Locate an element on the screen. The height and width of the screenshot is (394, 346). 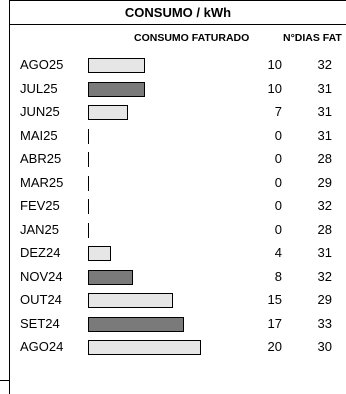
table-row: AGO25 10 32 is located at coordinates (173, 65).